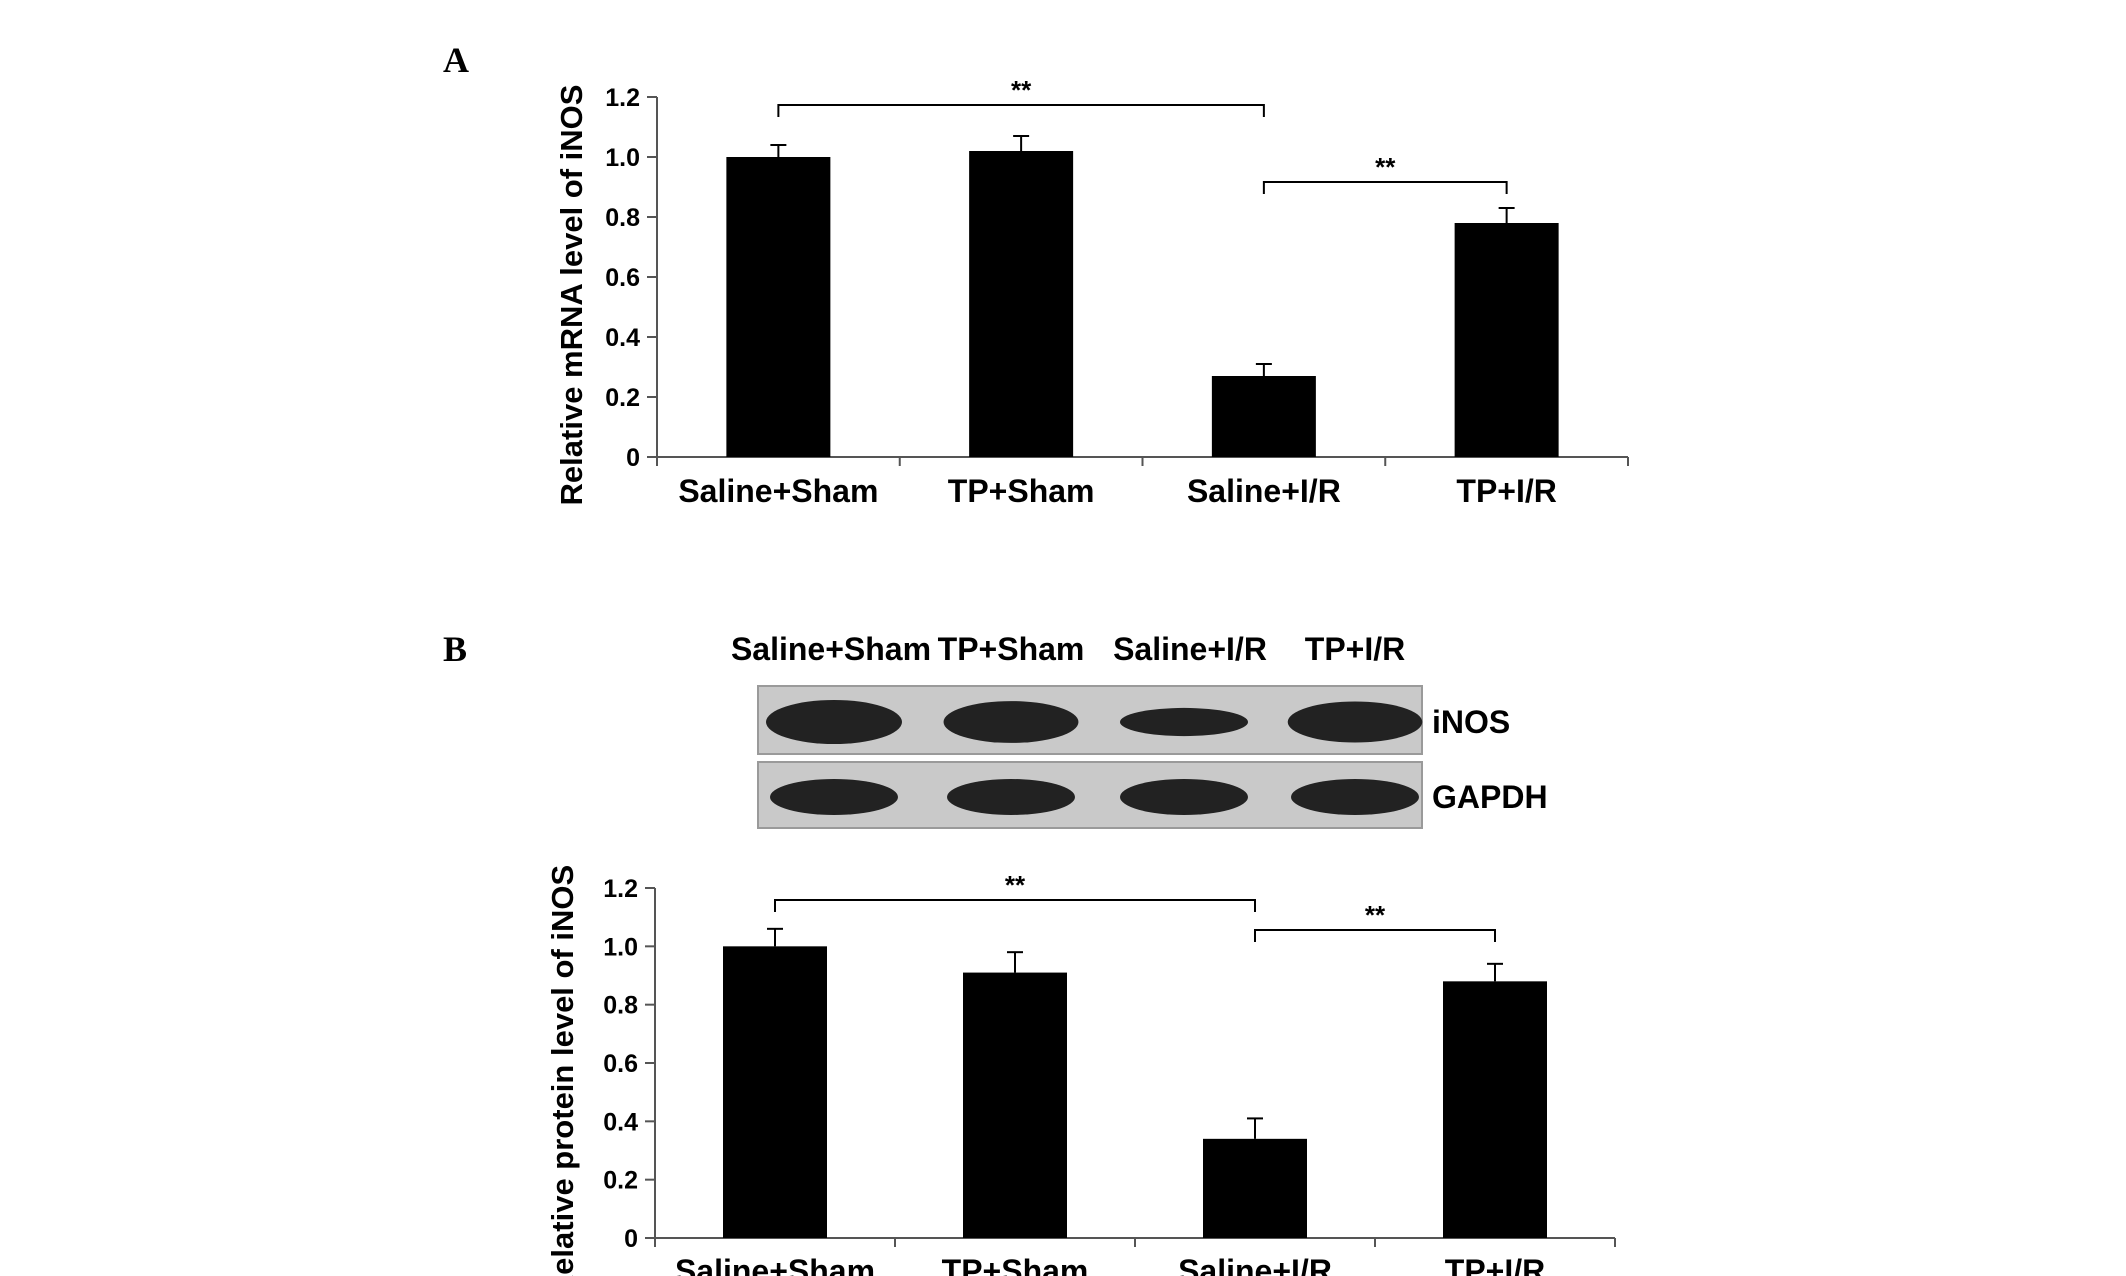 The width and height of the screenshot is (2126, 1276). What do you see at coordinates (1011, 649) in the screenshot?
I see `blot-lane-label: TP+Sham` at bounding box center [1011, 649].